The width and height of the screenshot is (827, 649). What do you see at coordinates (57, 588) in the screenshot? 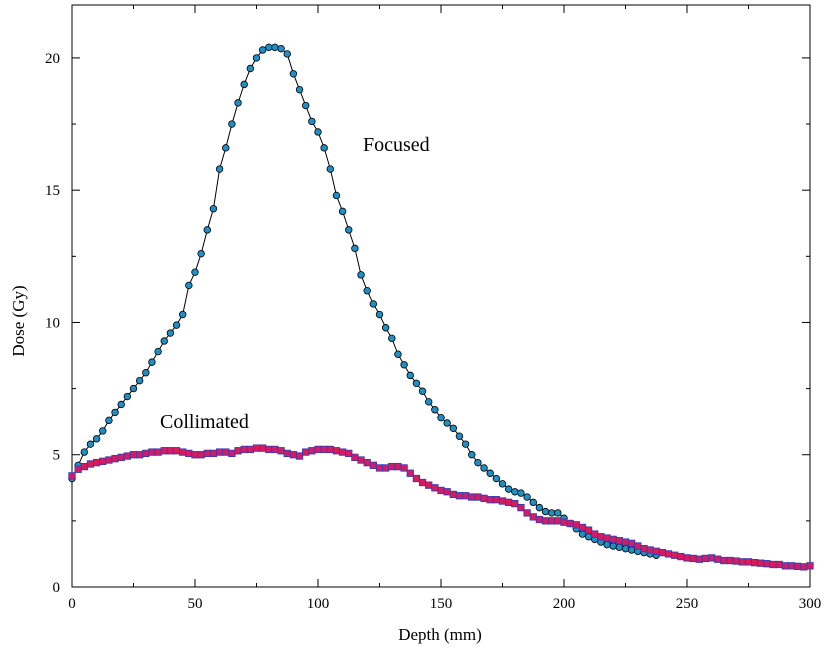
I see `y-tick-label: 0` at bounding box center [57, 588].